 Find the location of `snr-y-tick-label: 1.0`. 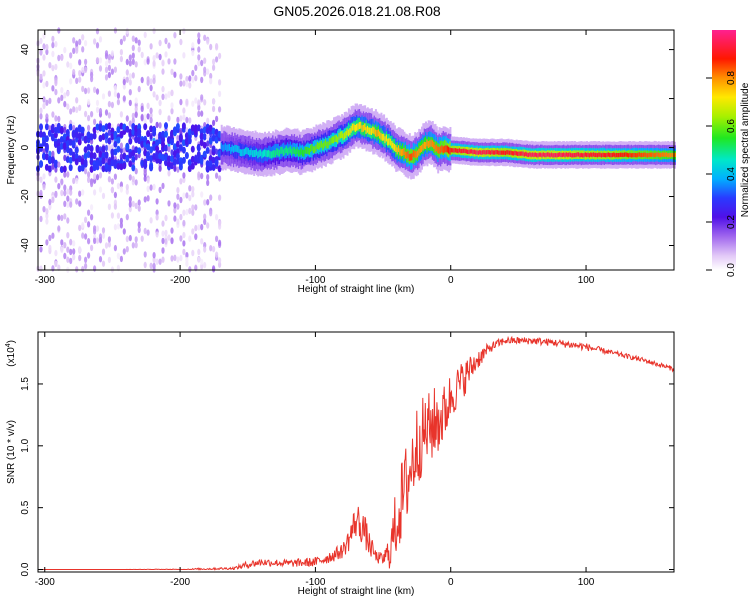

snr-y-tick-label: 1.0 is located at coordinates (25, 445).